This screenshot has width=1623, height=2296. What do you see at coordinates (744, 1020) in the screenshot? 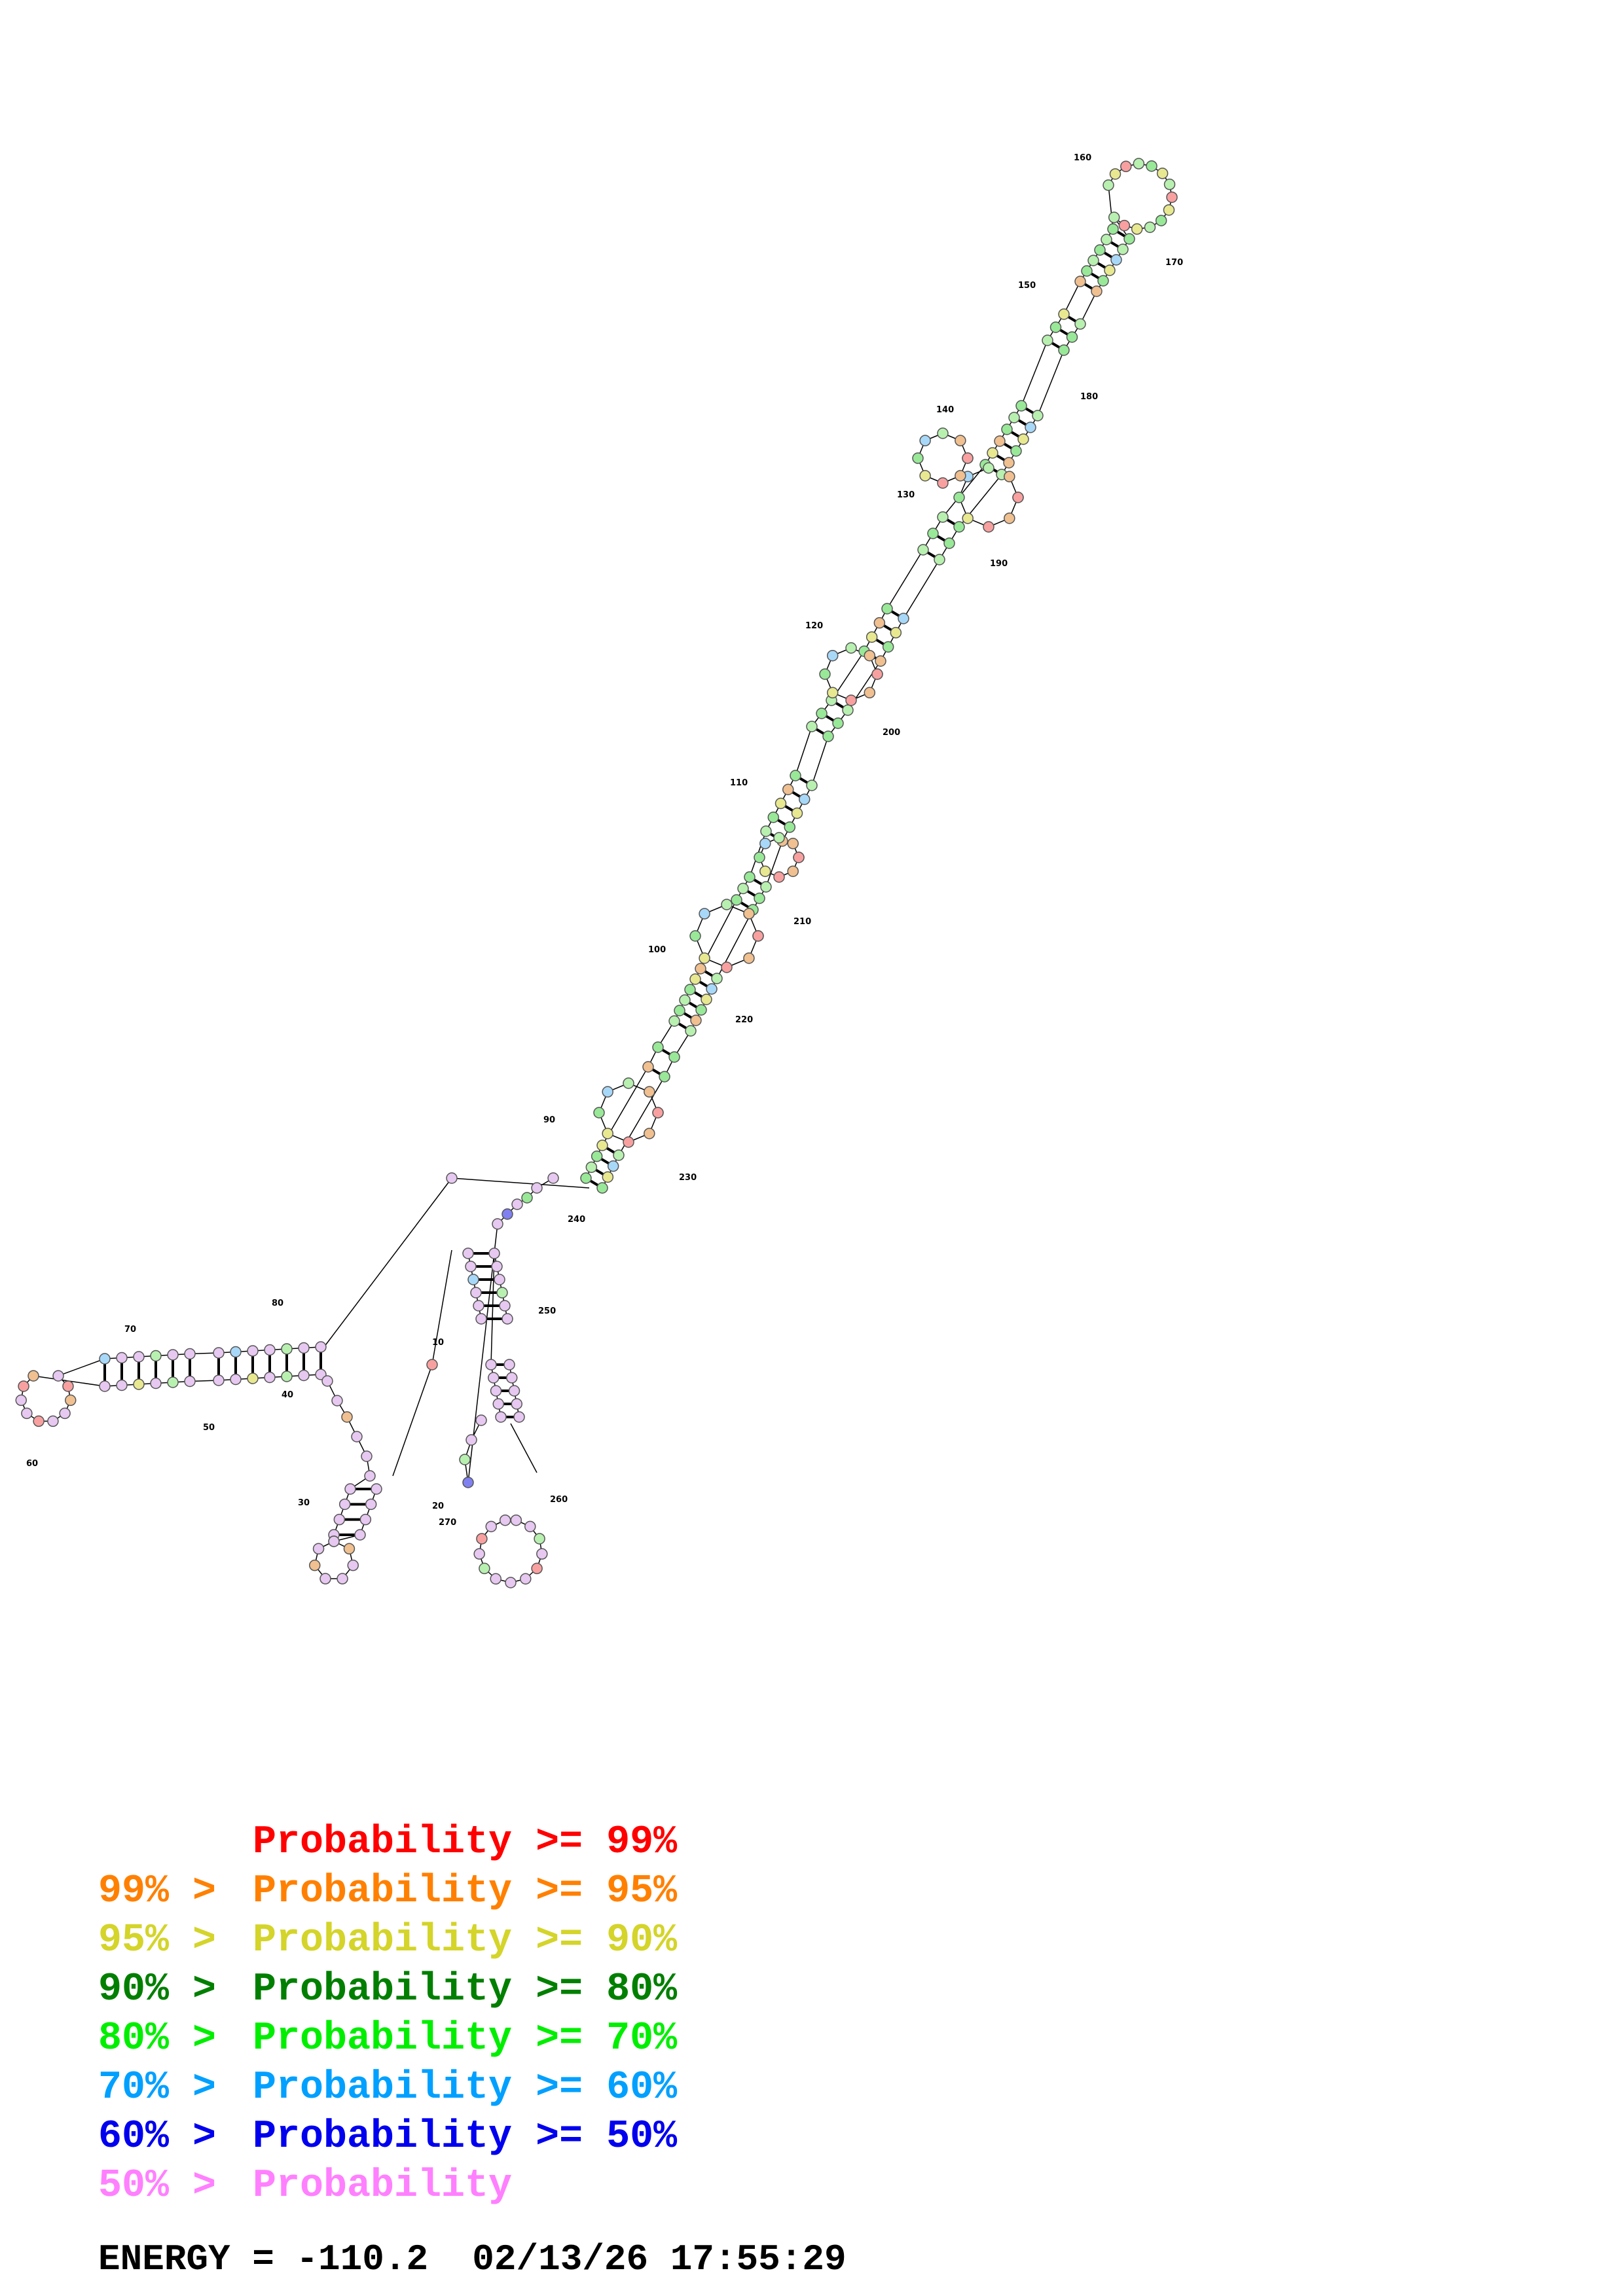
I see `position-label: 220` at bounding box center [744, 1020].